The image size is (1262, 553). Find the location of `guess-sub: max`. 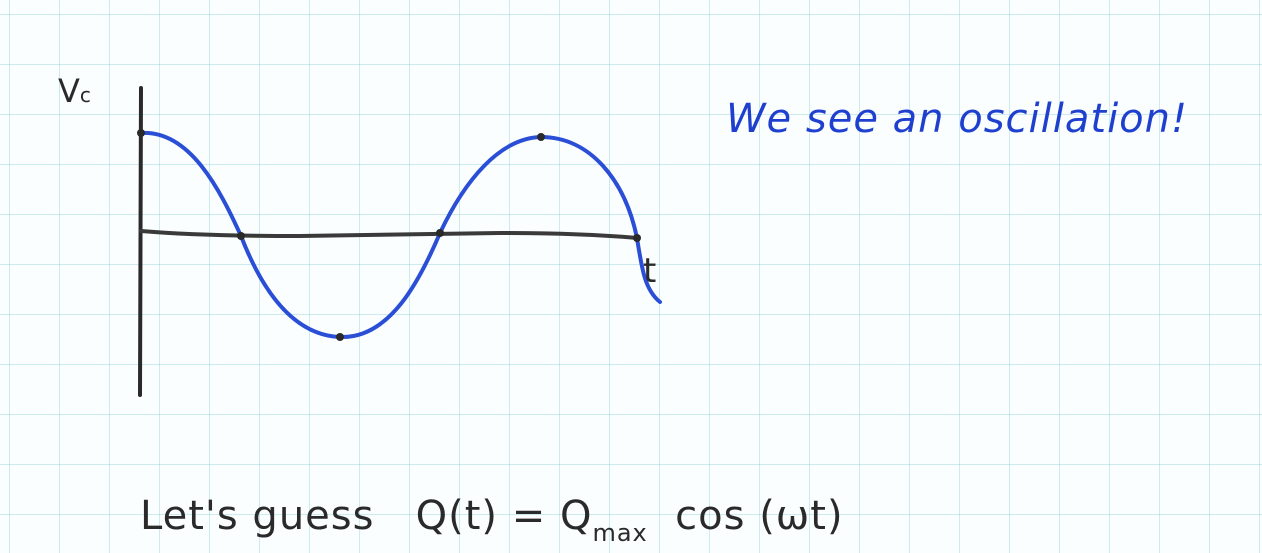

guess-sub: max is located at coordinates (620, 533).